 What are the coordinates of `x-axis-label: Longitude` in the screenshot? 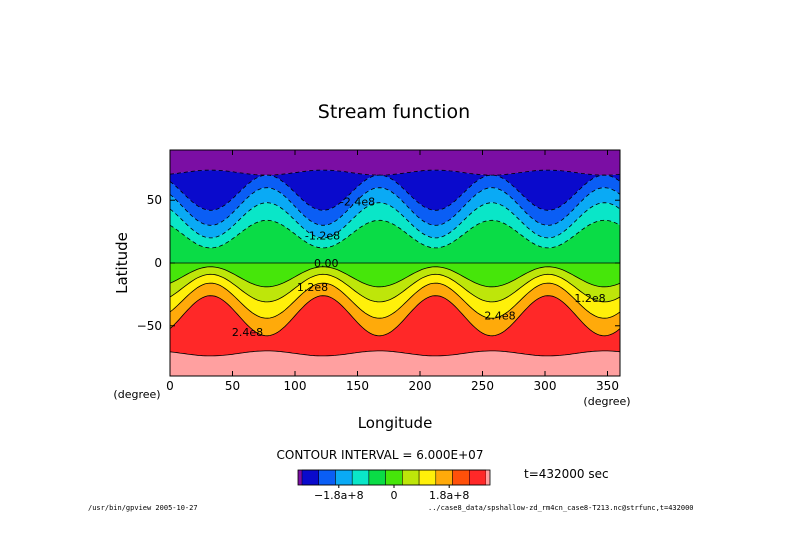 It's located at (395, 423).